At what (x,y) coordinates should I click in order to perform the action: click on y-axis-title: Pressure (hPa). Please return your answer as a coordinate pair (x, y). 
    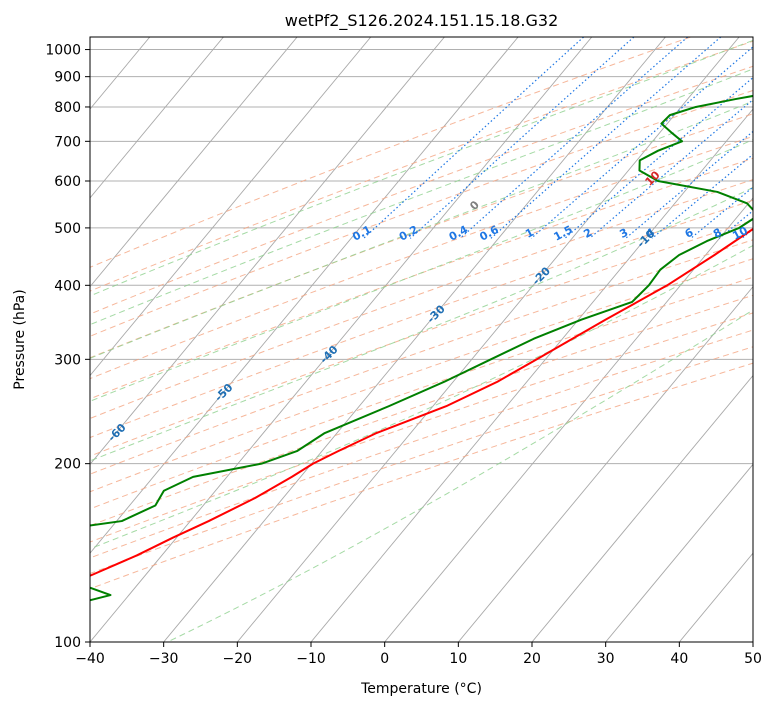
    Looking at the image, I should click on (20, 339).